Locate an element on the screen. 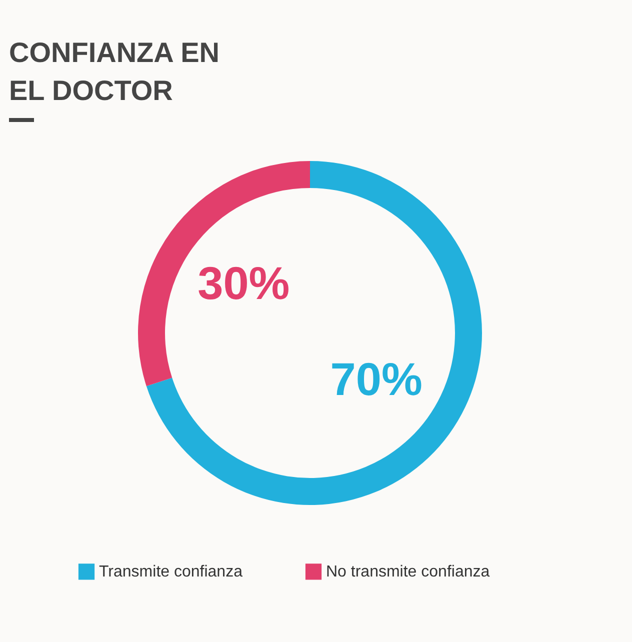  legend-label: Transmite confianza is located at coordinates (171, 572).